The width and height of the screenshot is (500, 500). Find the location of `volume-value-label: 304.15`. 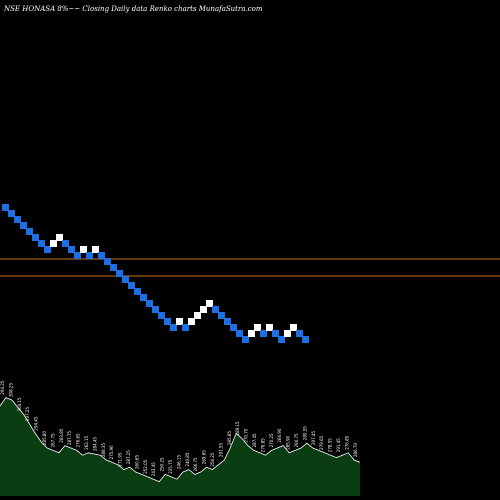

volume-value-label: 304.15 is located at coordinates (19, 404).